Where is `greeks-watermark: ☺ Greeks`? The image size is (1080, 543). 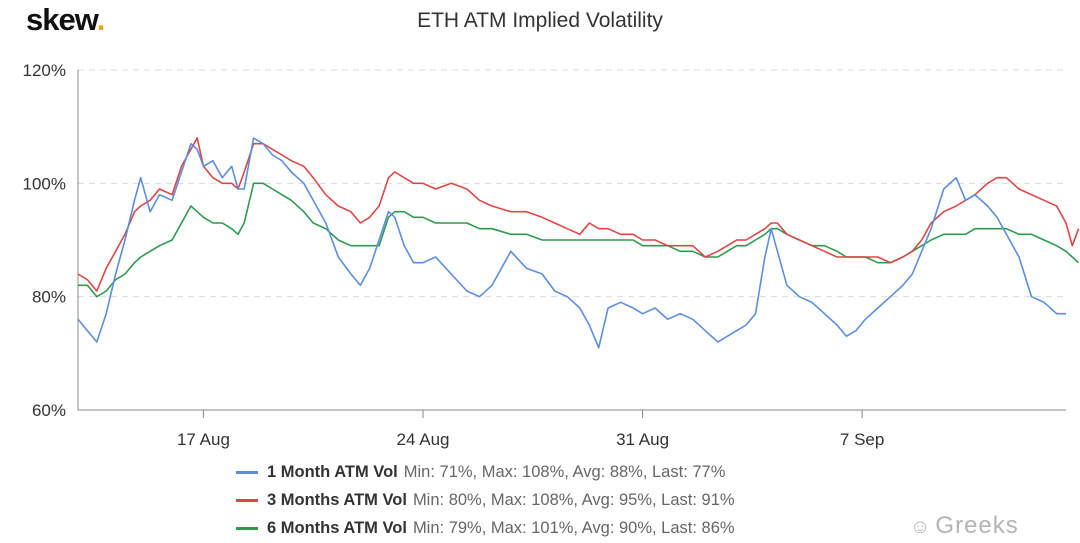
greeks-watermark: ☺ Greeks is located at coordinates (964, 526).